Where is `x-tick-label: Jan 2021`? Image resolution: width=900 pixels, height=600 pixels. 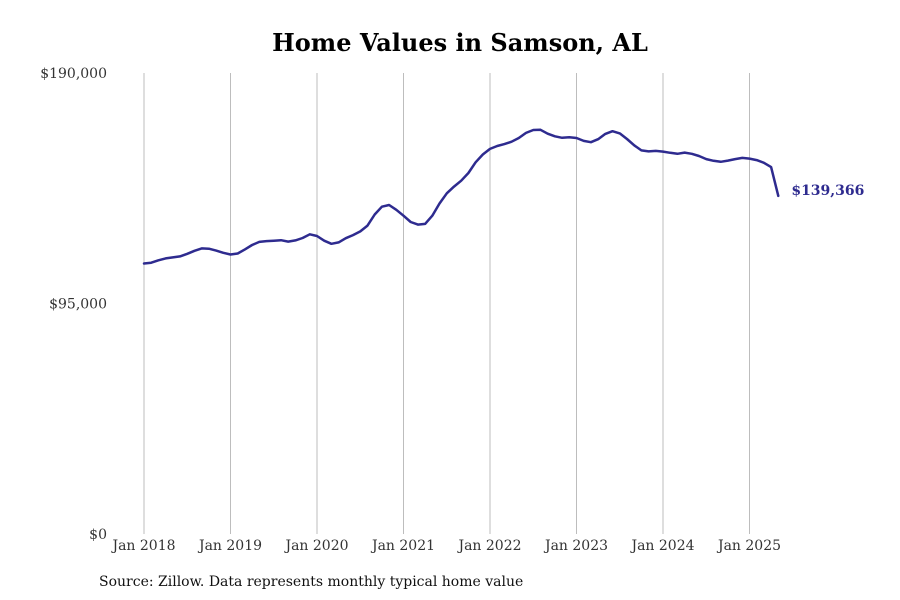 x-tick-label: Jan 2021 is located at coordinates (402, 546).